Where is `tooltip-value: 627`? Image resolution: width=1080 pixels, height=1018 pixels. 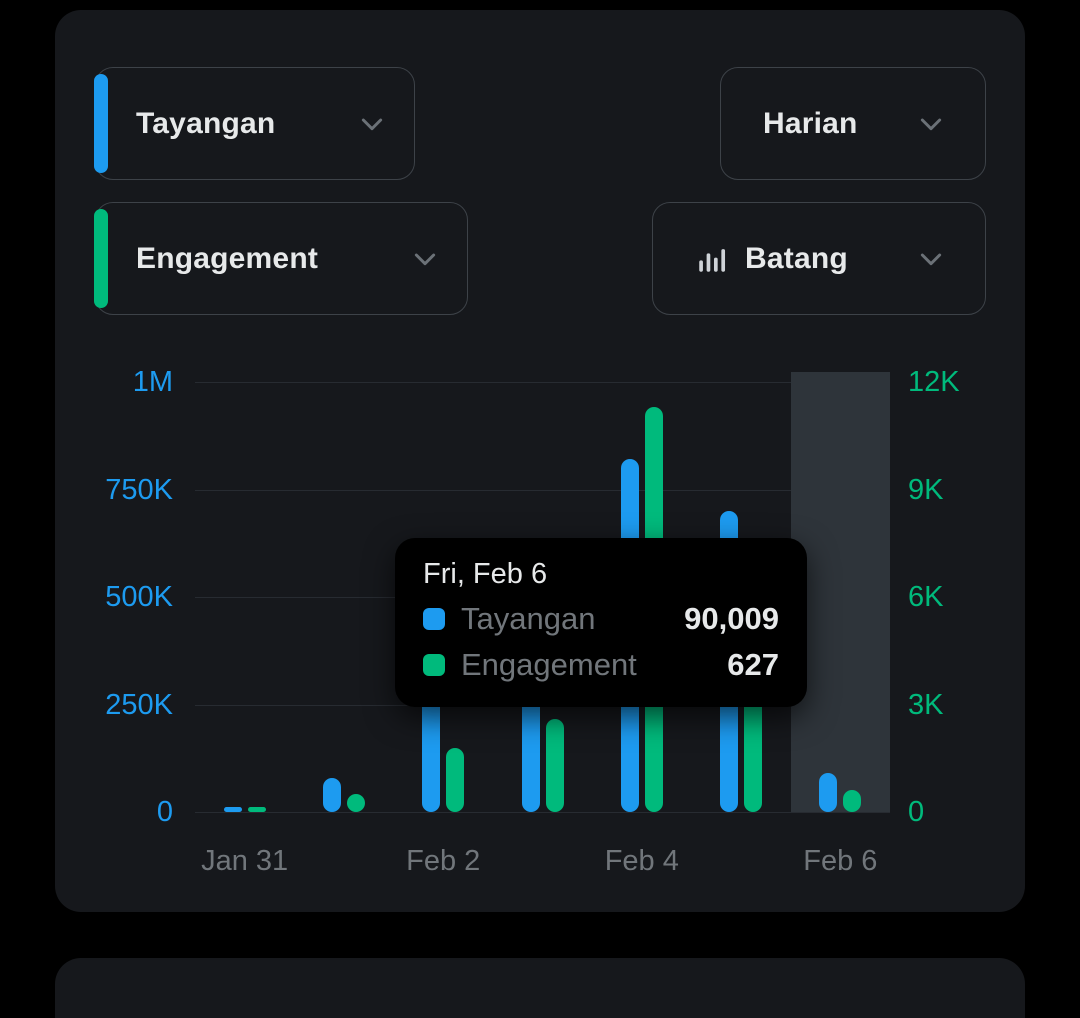
tooltip-value: 627 is located at coordinates (753, 664).